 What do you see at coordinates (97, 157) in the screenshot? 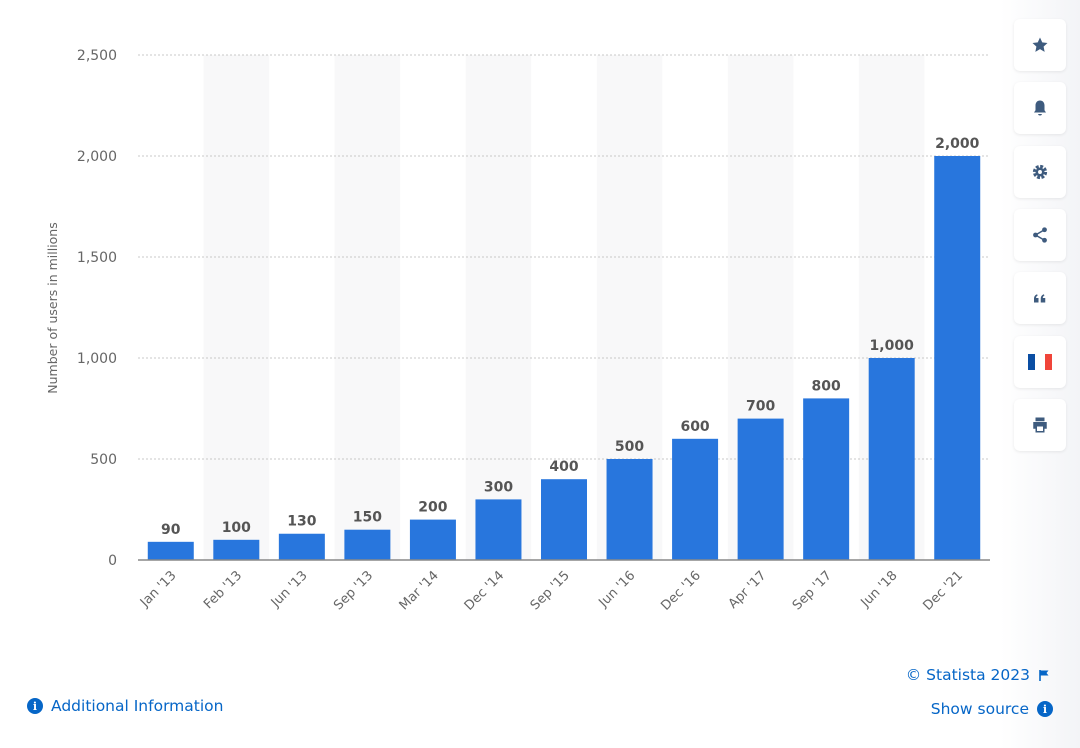
I see `y-tick-label: 2,000` at bounding box center [97, 157].